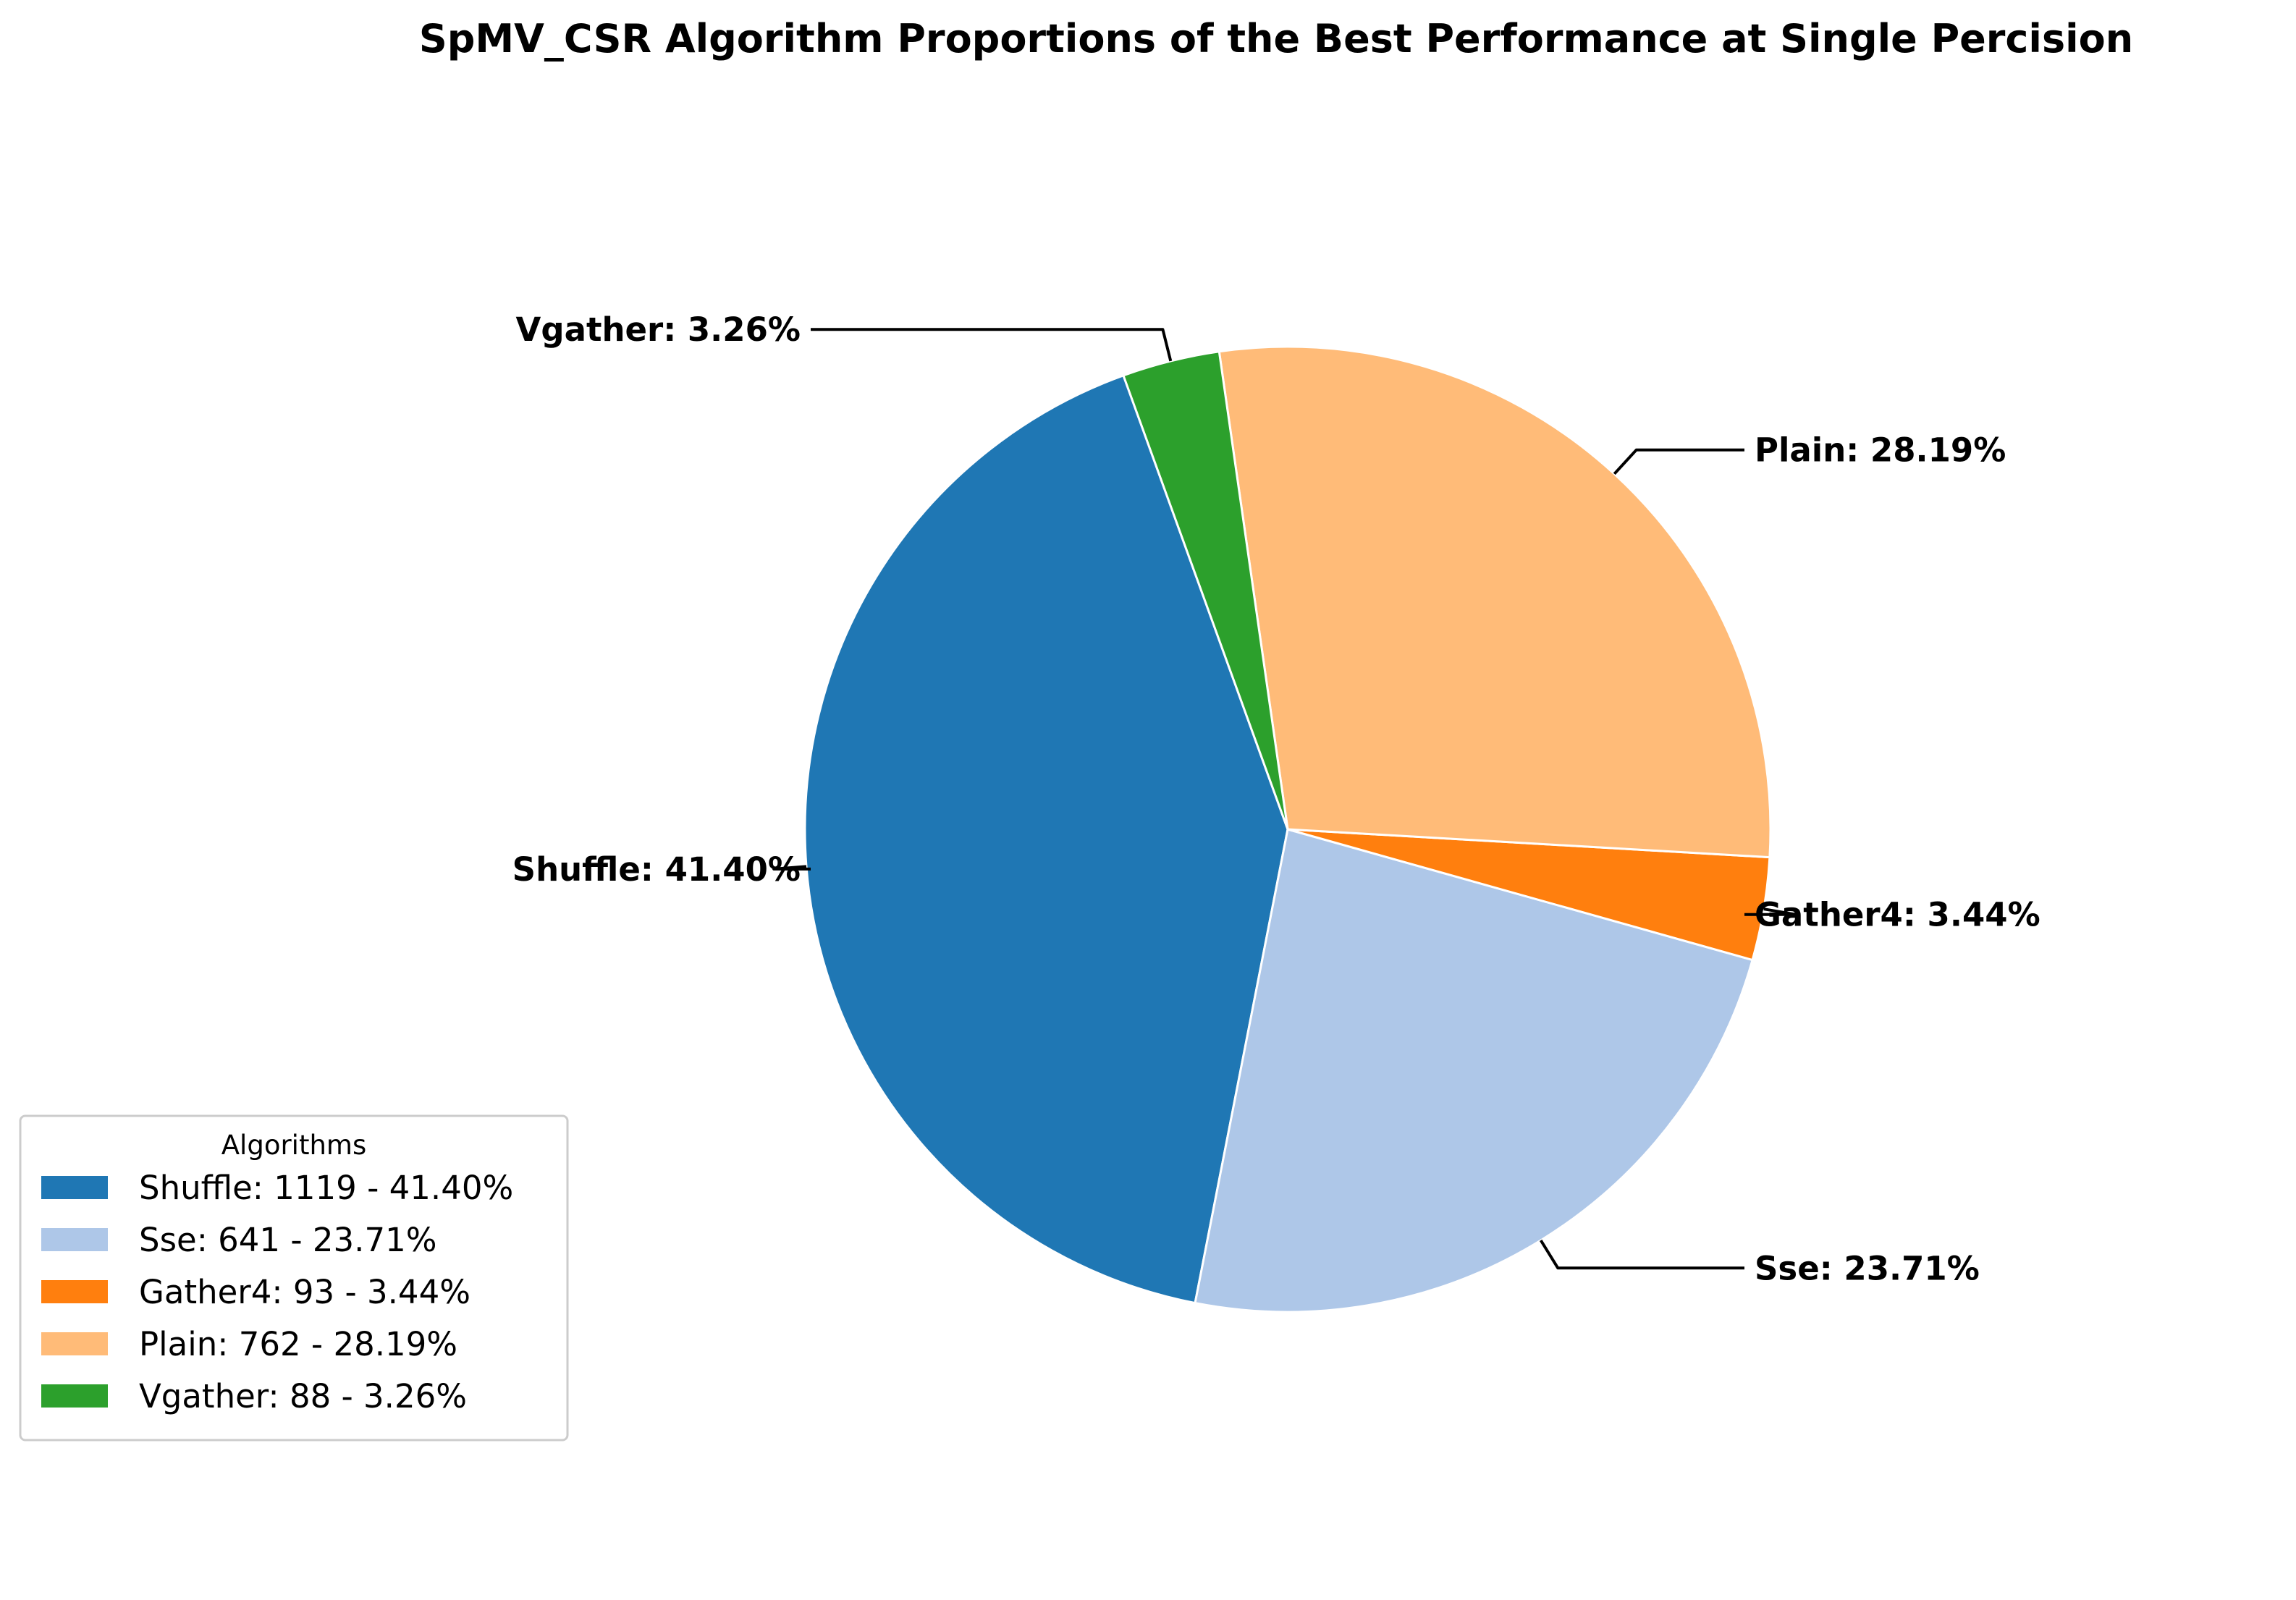 The width and height of the screenshot is (2296, 1600). What do you see at coordinates (1867, 1268) in the screenshot?
I see `callout-label-sse: Sse: 23.71%` at bounding box center [1867, 1268].